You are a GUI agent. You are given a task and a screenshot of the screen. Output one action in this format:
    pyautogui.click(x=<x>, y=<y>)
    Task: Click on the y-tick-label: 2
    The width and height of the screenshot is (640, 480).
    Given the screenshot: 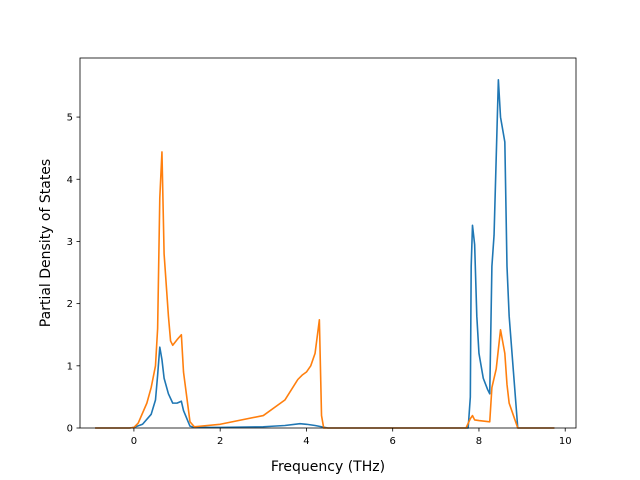 What is the action you would take?
    pyautogui.click(x=70, y=304)
    